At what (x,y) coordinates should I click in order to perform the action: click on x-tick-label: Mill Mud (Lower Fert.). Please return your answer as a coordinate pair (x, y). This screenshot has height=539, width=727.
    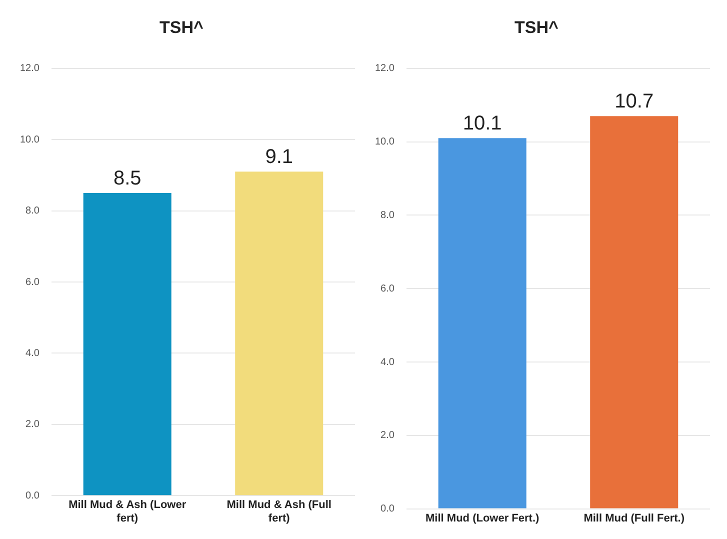
    Looking at the image, I should click on (483, 518).